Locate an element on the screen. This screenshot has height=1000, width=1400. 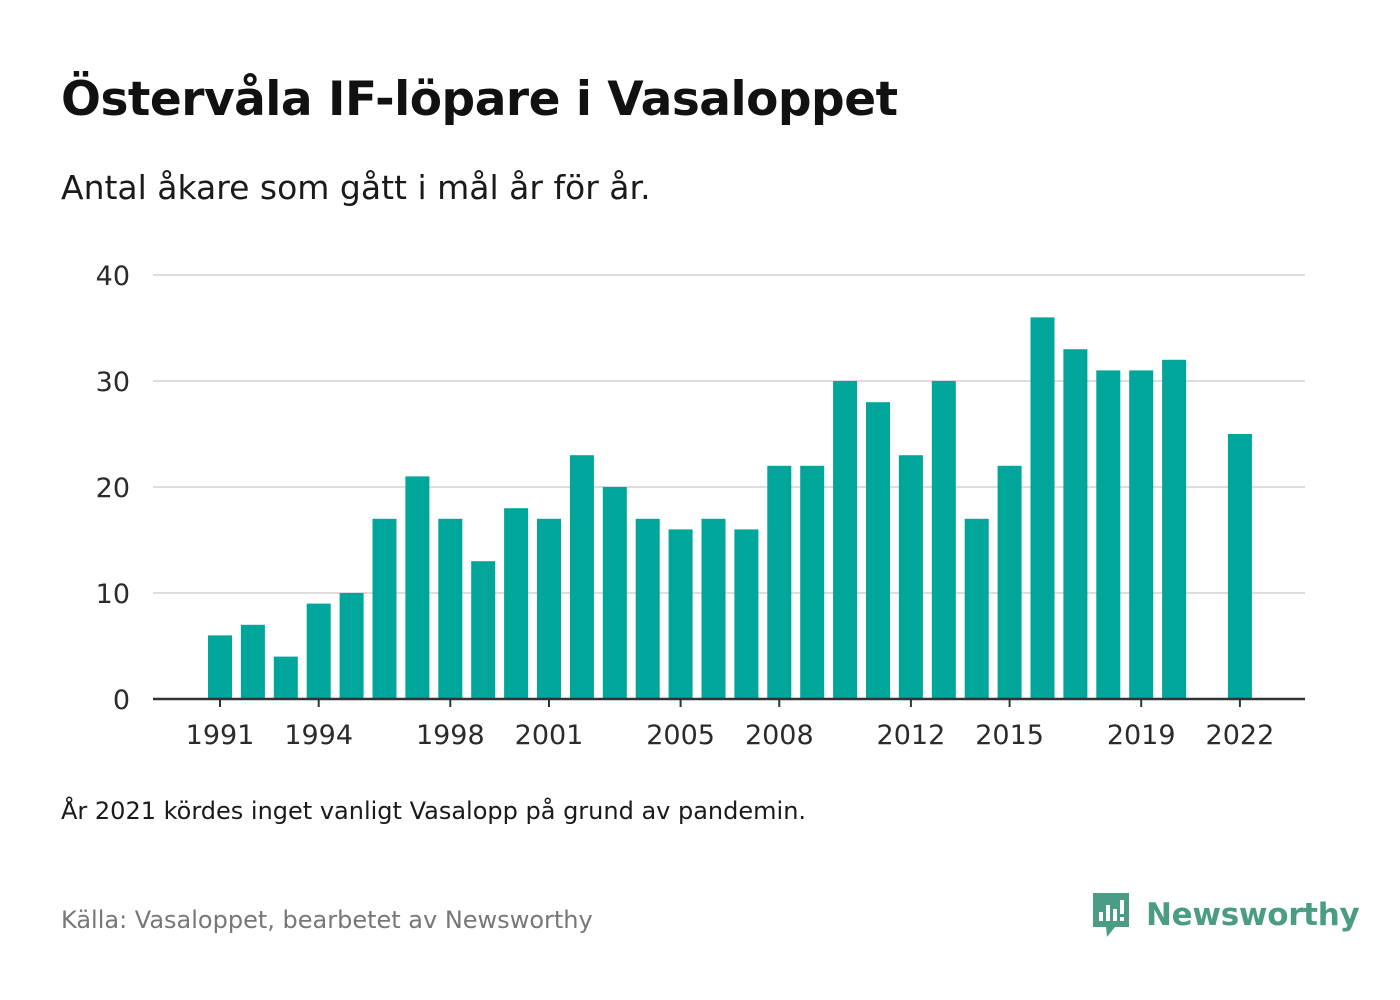
x-tick-label: 2005 is located at coordinates (680, 735).